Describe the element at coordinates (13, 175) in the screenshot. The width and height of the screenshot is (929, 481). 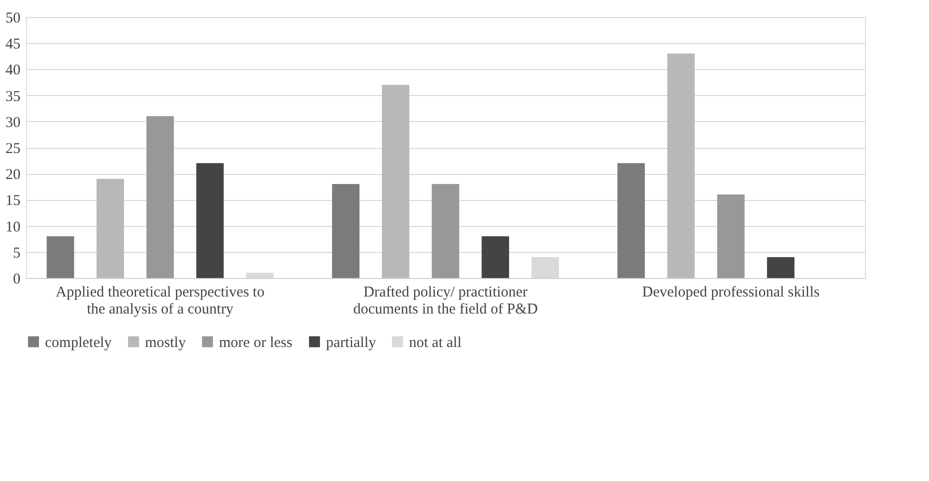
I see `y-tick-label: 20` at that location.